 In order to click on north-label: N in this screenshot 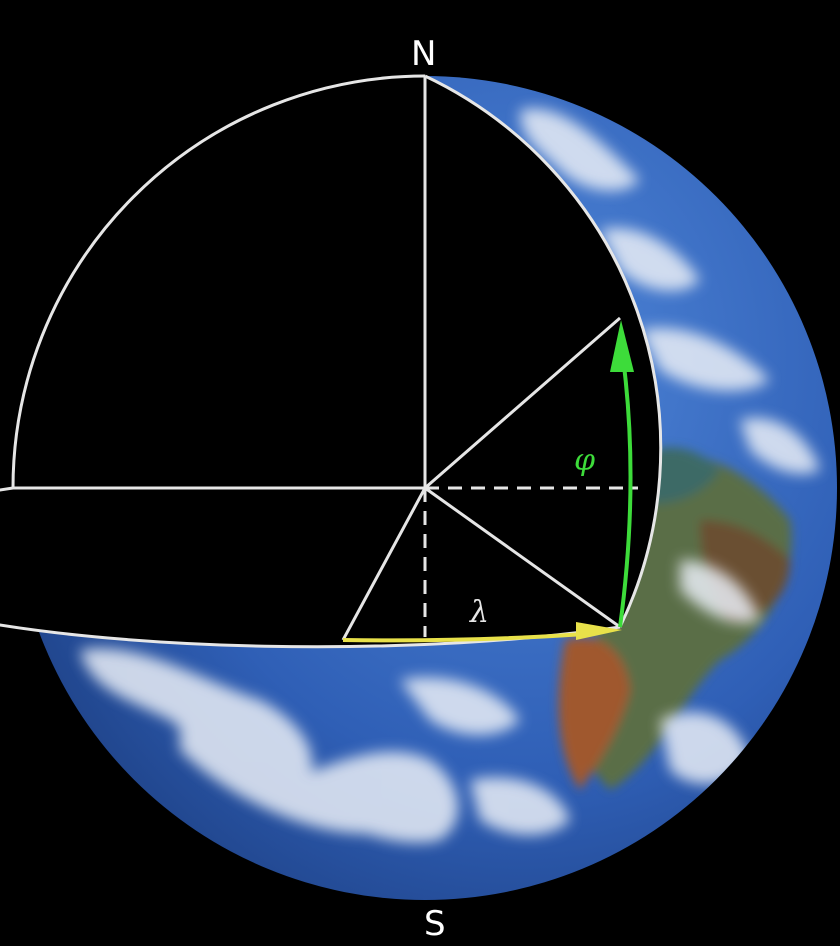, I will do `click(423, 54)`.